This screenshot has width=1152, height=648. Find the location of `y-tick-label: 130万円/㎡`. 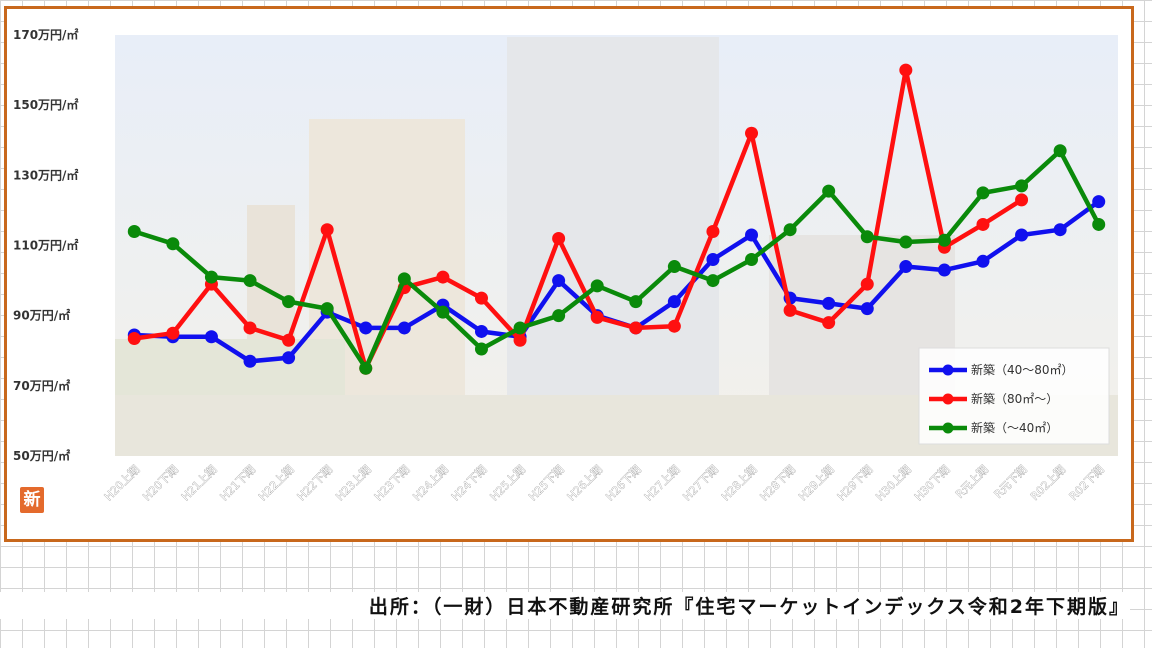

y-tick-label: 130万円/㎡ is located at coordinates (45, 174).